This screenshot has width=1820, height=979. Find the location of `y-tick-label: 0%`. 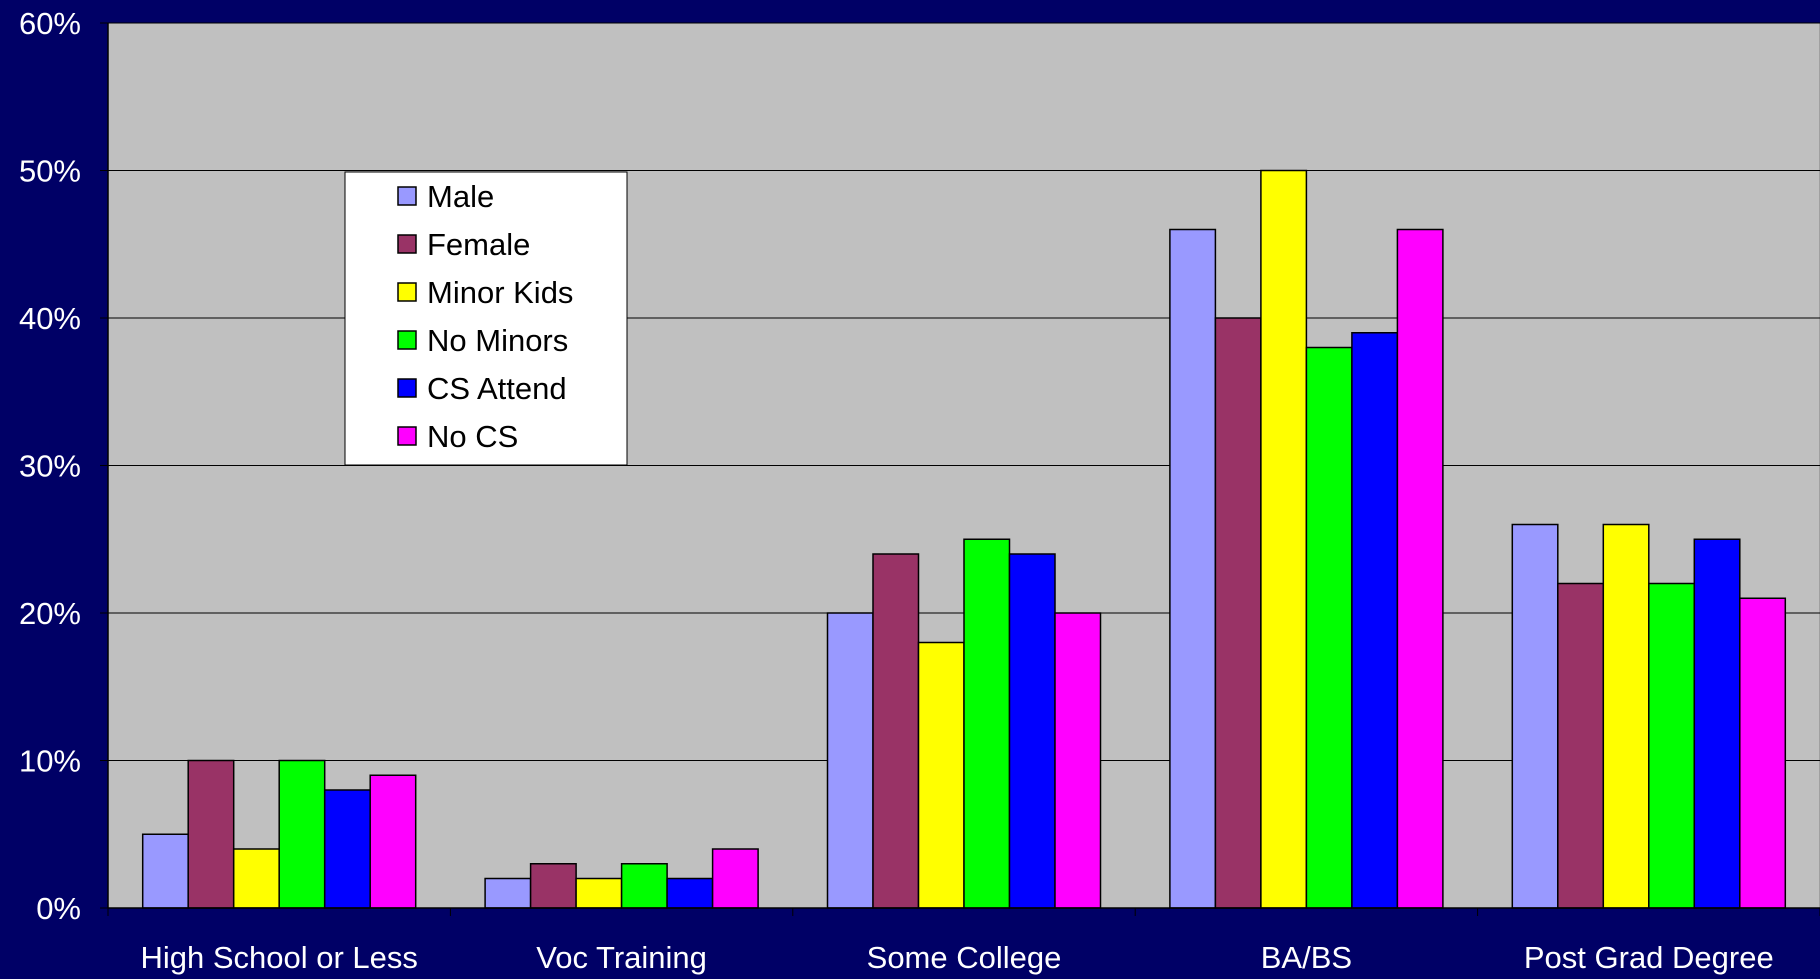

y-tick-label: 0% is located at coordinates (58, 908).